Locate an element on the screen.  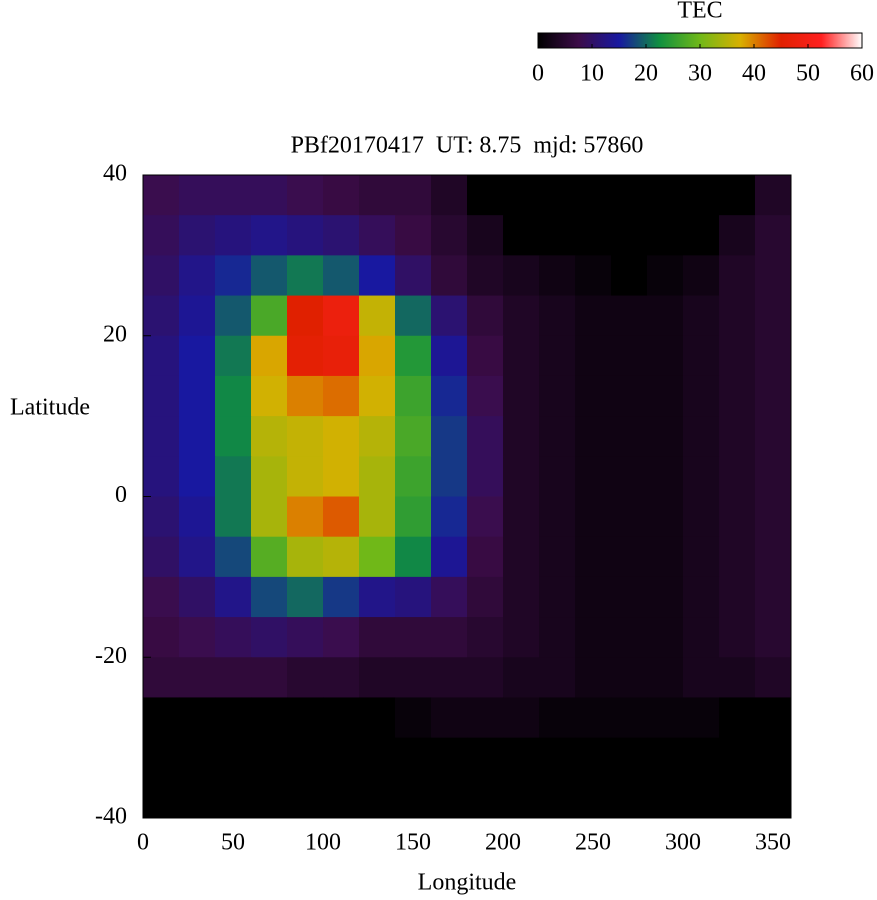
y-tick-label: -20 is located at coordinates (111, 656).